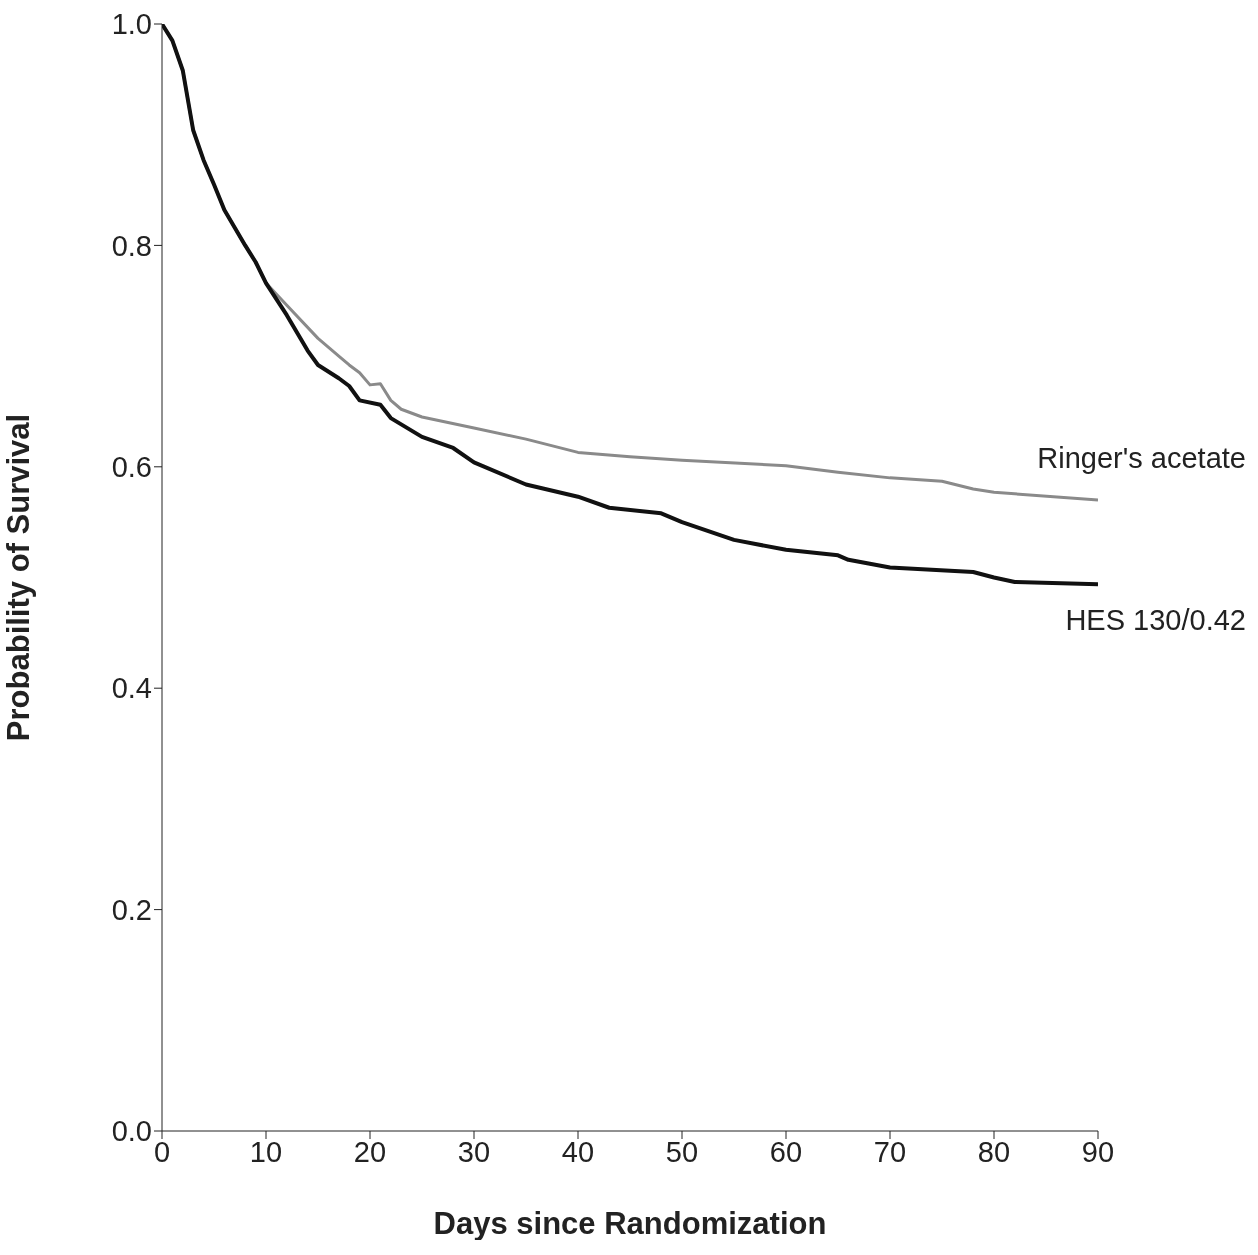 The height and width of the screenshot is (1255, 1258). What do you see at coordinates (1155, 620) in the screenshot?
I see `series-label: HES 130/0.42` at bounding box center [1155, 620].